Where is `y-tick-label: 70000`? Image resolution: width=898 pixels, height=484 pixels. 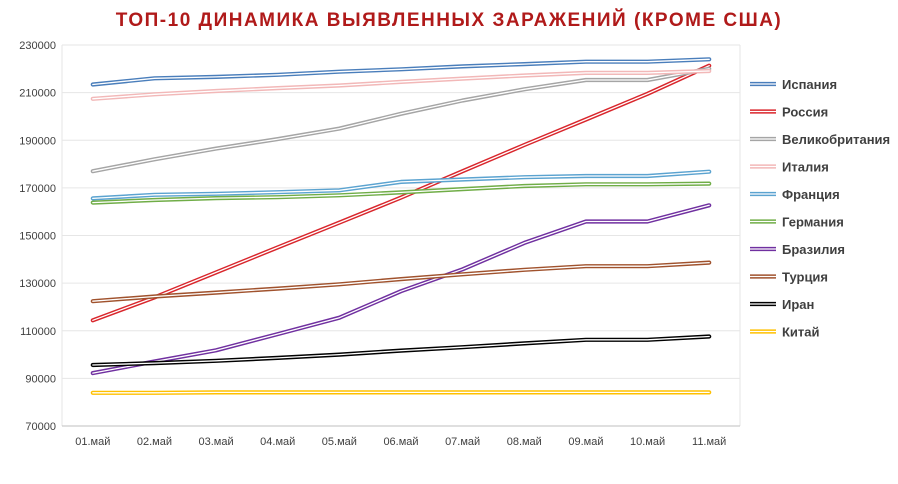 y-tick-label: 70000 is located at coordinates (40, 427).